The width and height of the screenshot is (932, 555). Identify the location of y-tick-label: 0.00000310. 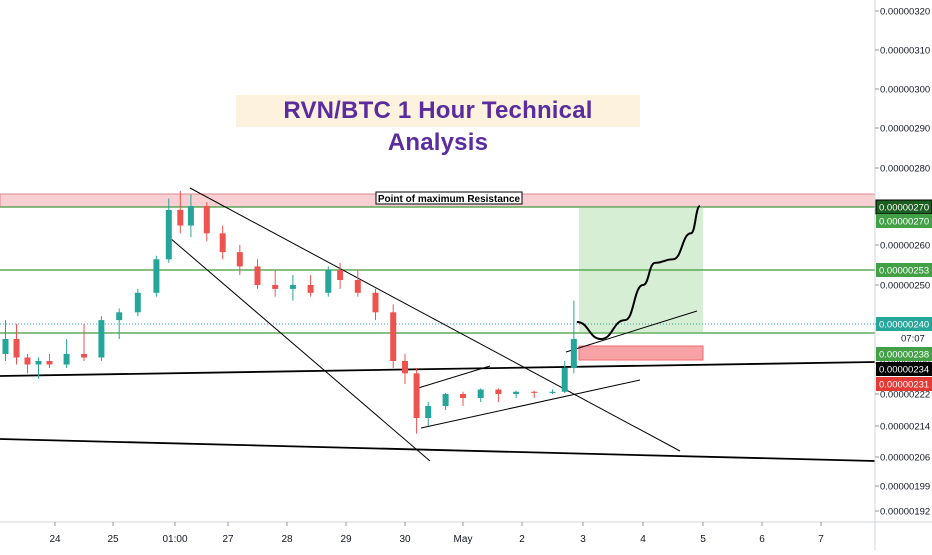
(905, 51).